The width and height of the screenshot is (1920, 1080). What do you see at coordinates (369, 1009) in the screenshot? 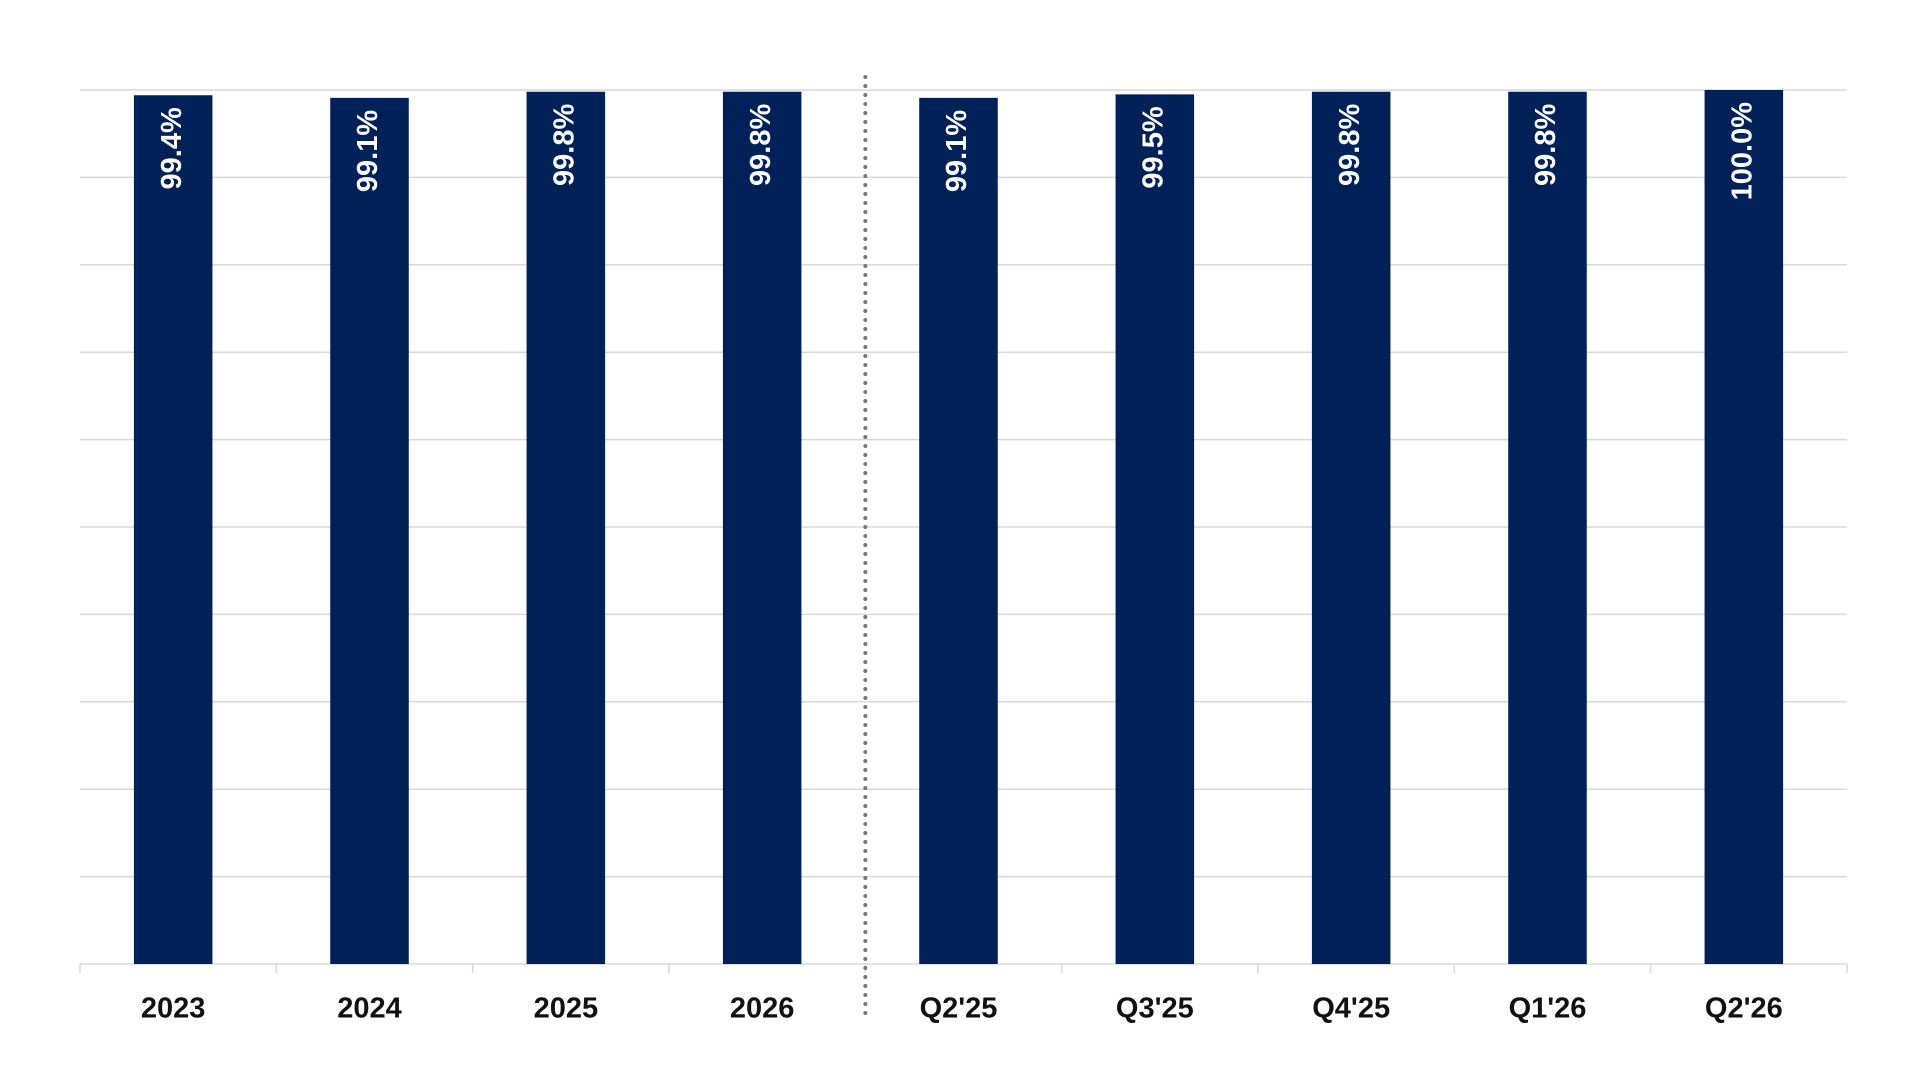
I see `x-tick-label: 2024` at bounding box center [369, 1009].